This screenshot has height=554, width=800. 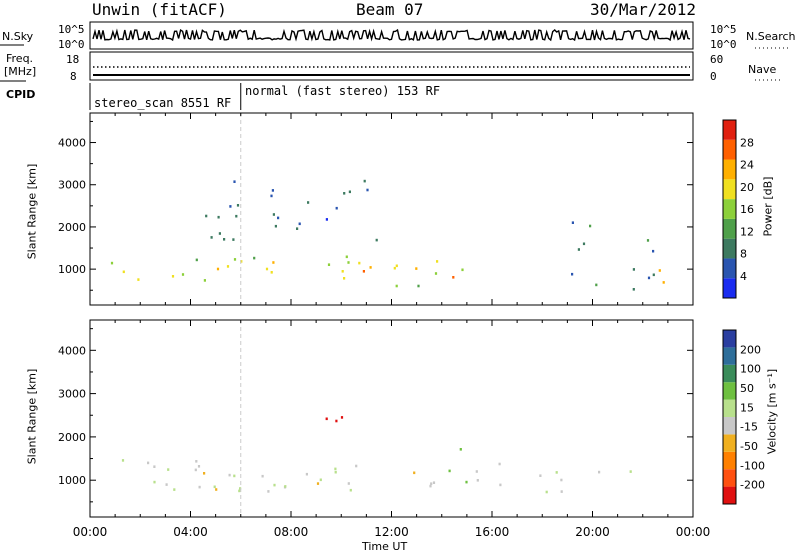 What do you see at coordinates (747, 165) in the screenshot?
I see `power-colorbar-tick-5: 24` at bounding box center [747, 165].